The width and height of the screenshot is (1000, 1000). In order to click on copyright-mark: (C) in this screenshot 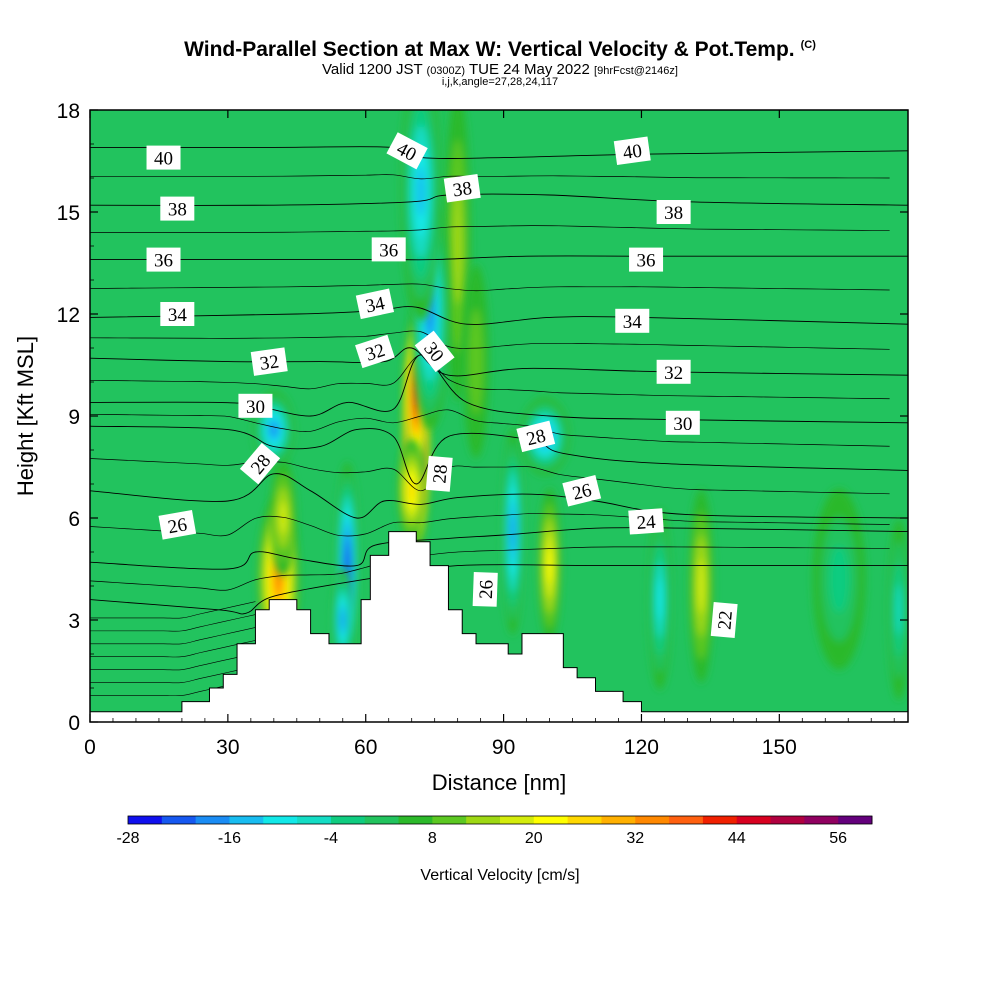, I will do `click(808, 45)`.